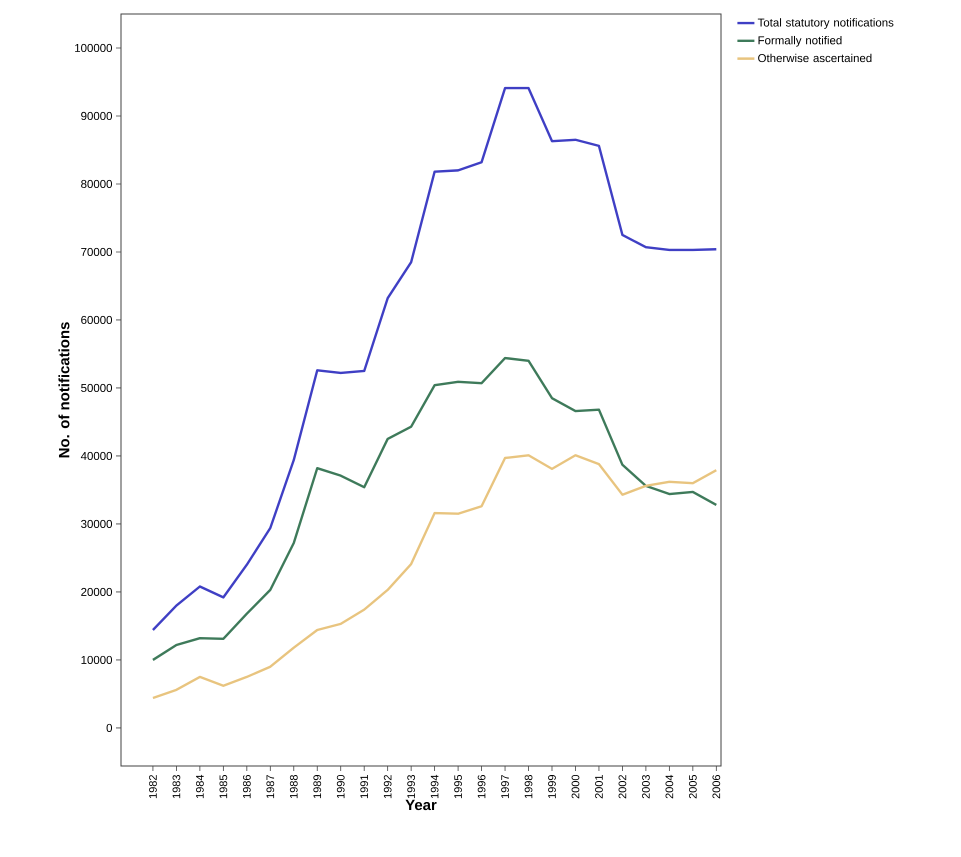 The width and height of the screenshot is (961, 857). Describe the element at coordinates (96, 592) in the screenshot. I see `y-tick-label: 20000` at that location.